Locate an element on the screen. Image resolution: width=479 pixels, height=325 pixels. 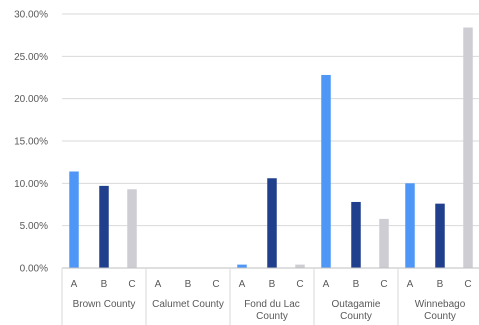
y-tick-label: 0.00% is located at coordinates (34, 269).